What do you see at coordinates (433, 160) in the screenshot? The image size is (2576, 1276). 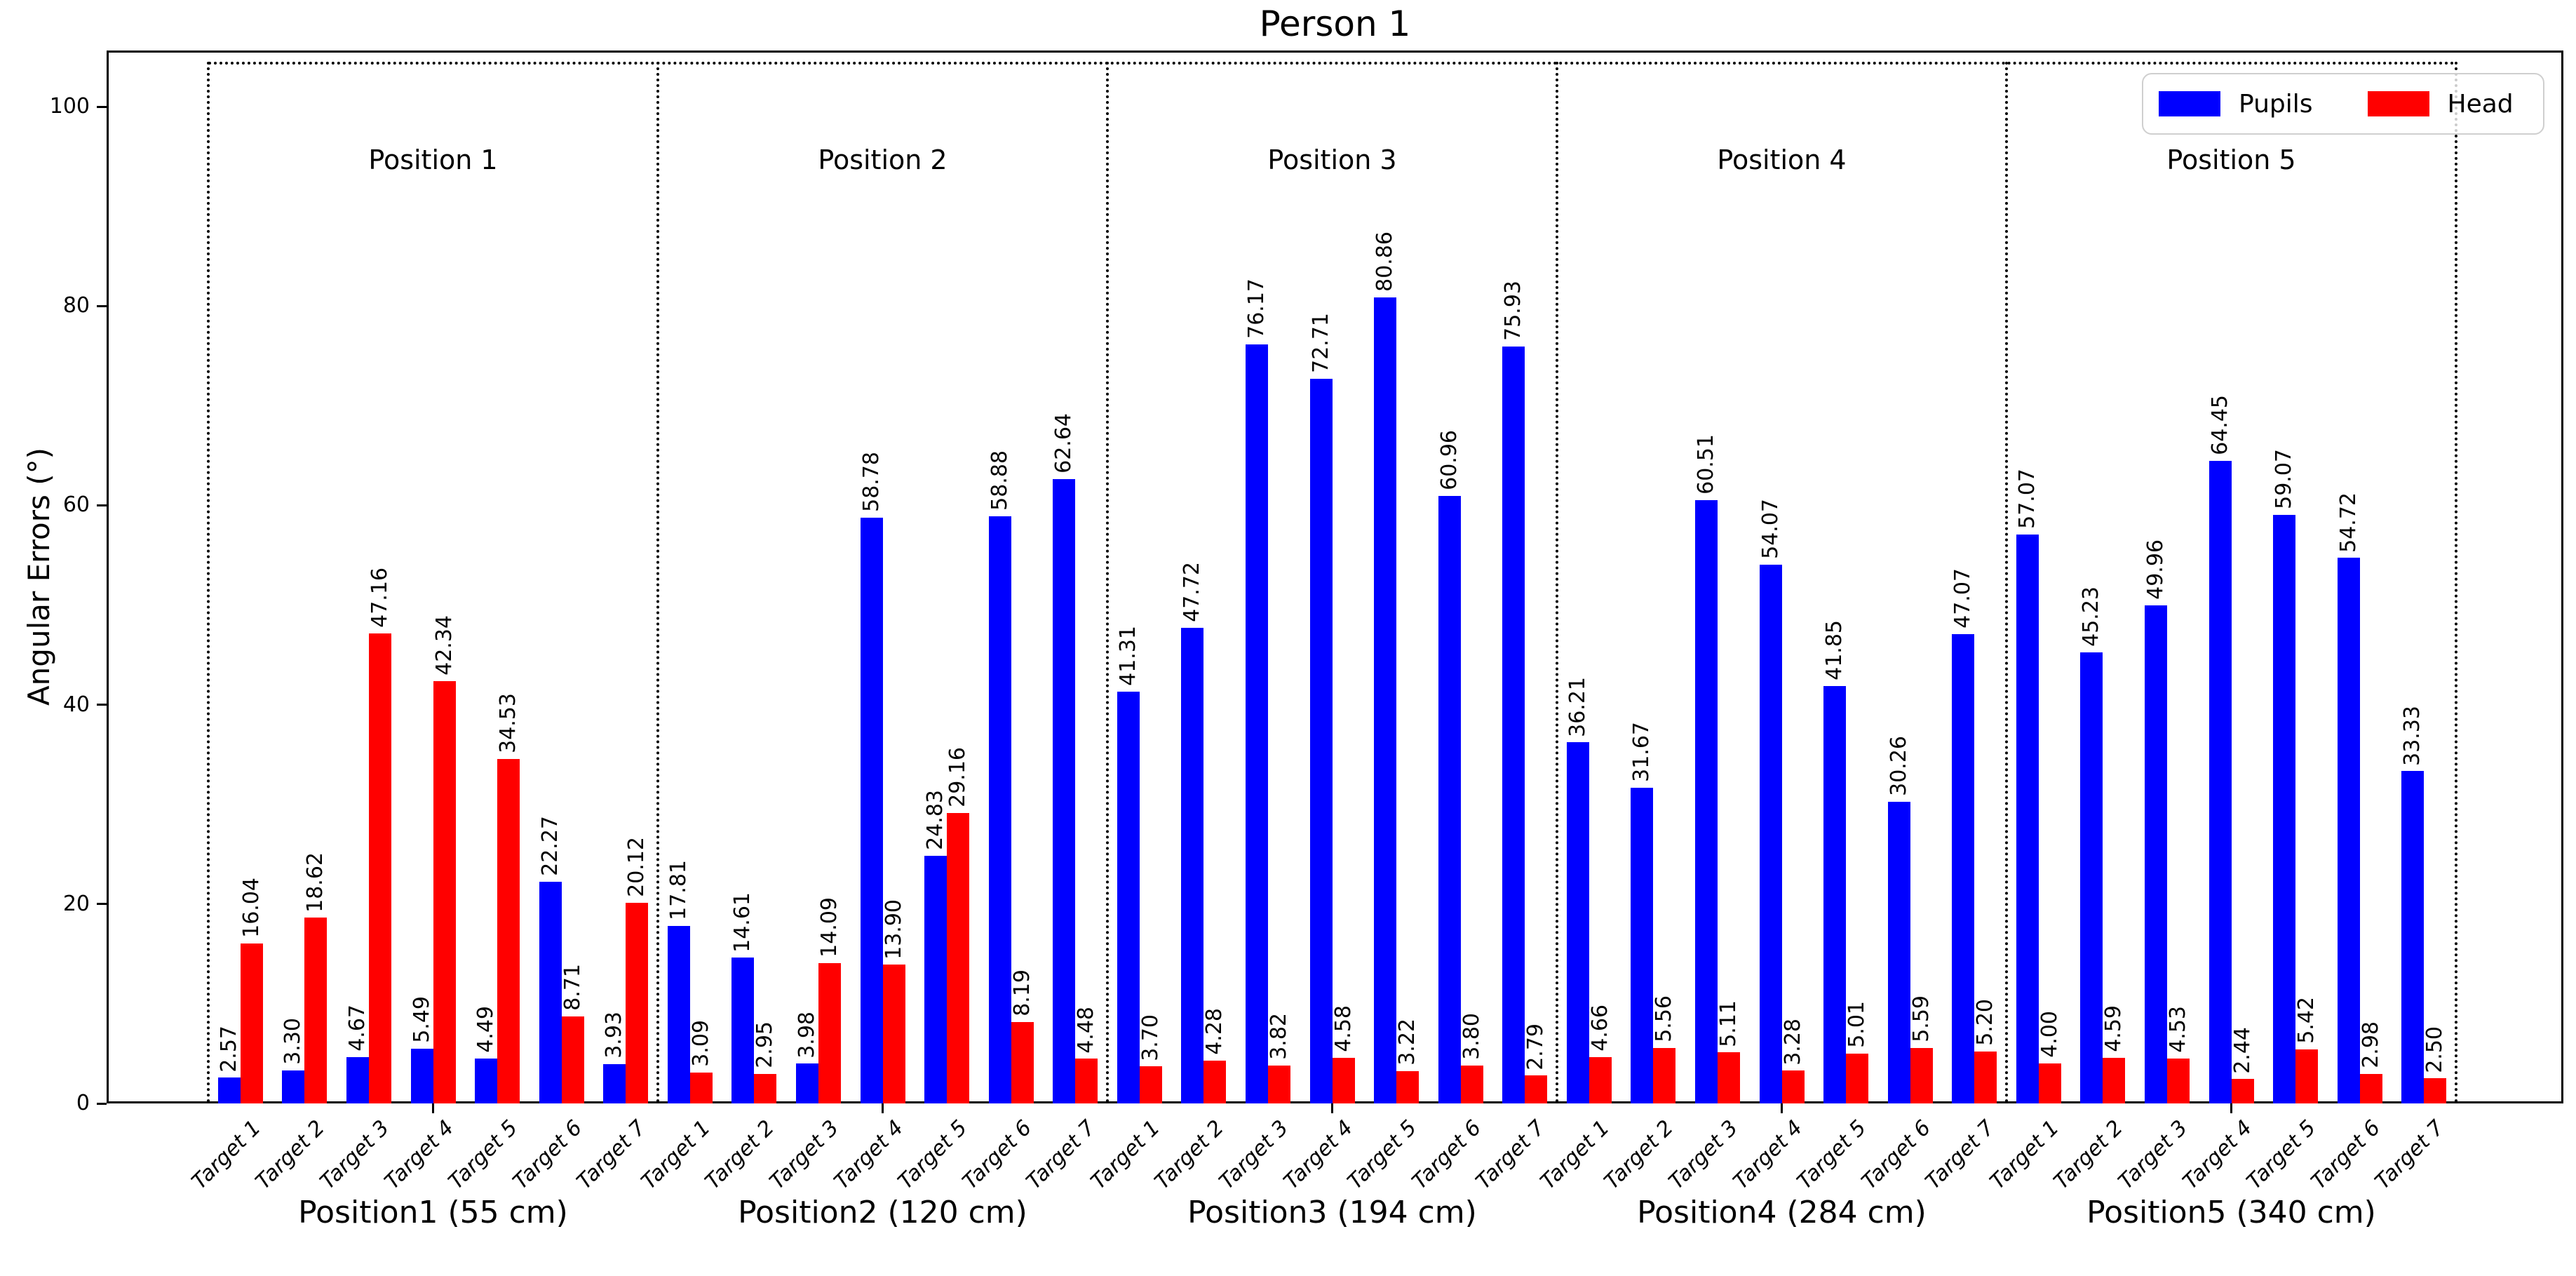 I see `position-header: Position 1` at bounding box center [433, 160].